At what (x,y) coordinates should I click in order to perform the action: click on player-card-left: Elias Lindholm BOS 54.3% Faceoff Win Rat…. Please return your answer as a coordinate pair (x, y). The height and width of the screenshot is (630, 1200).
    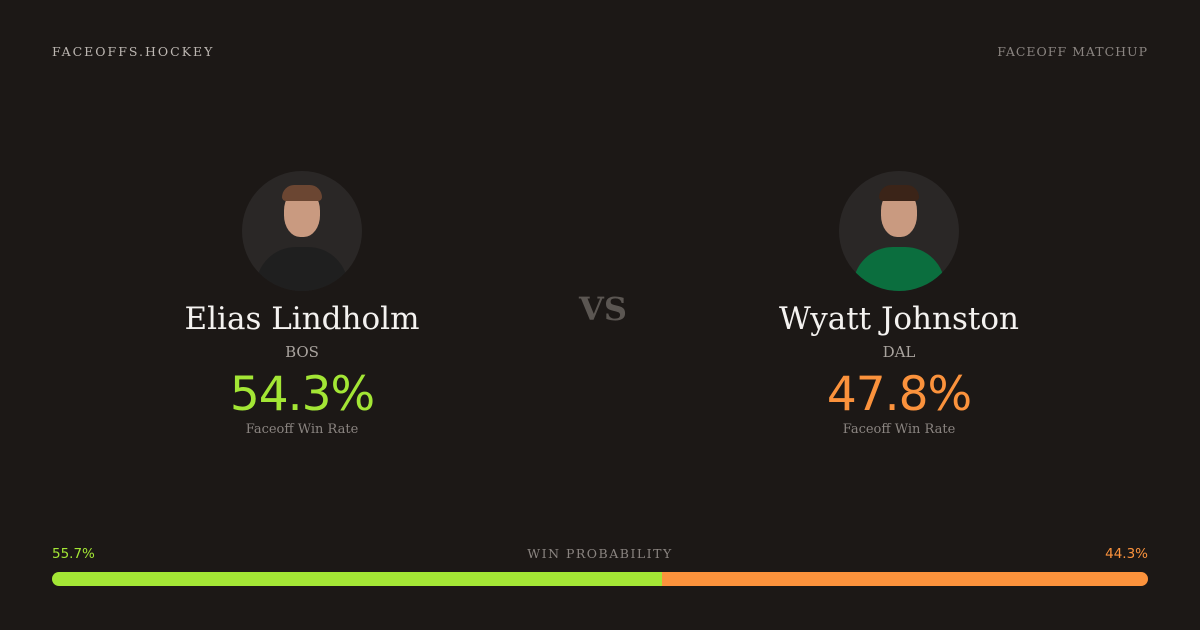
    Looking at the image, I should click on (302, 304).